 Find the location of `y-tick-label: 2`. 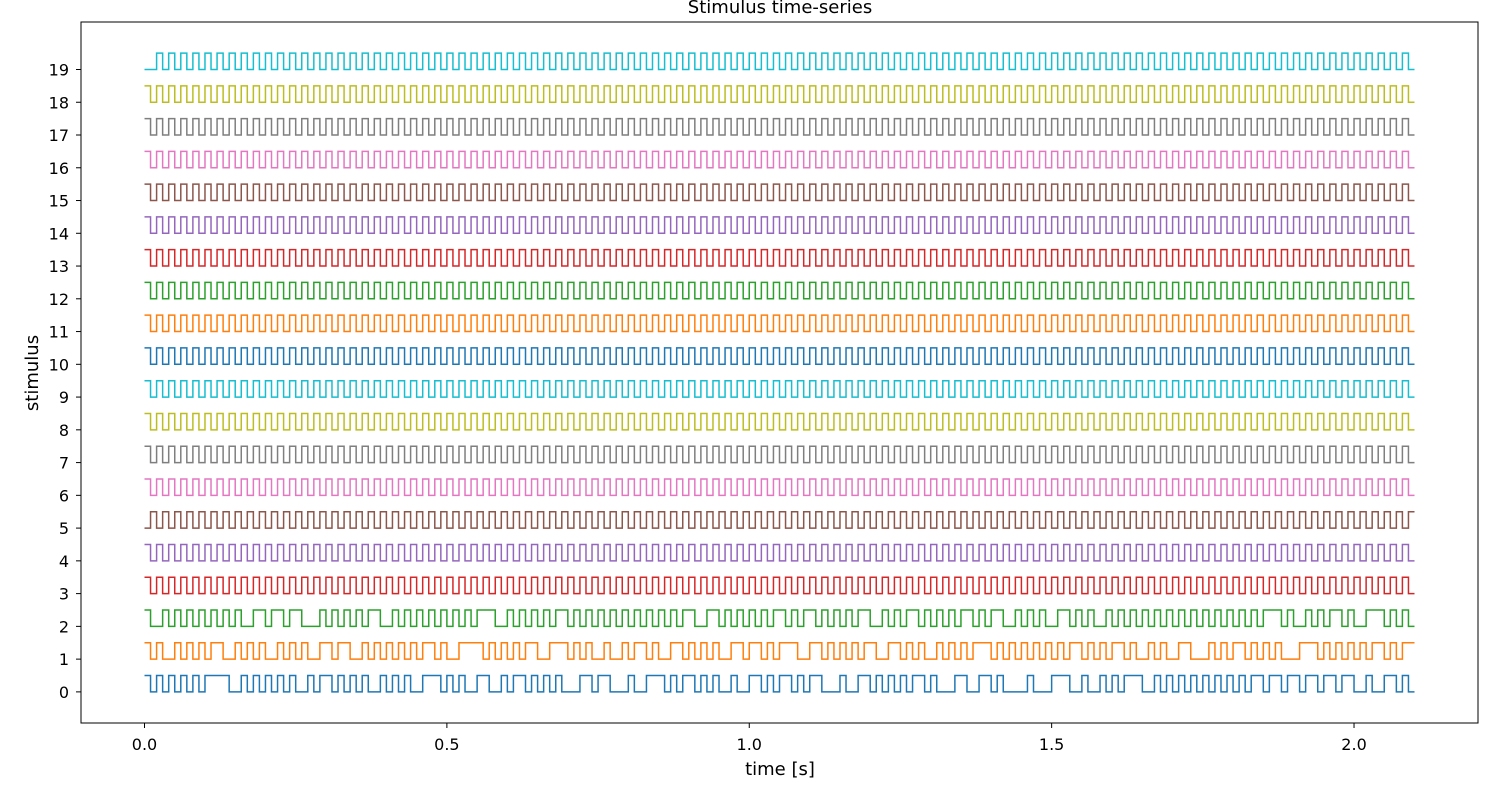

y-tick-label: 2 is located at coordinates (64, 626).